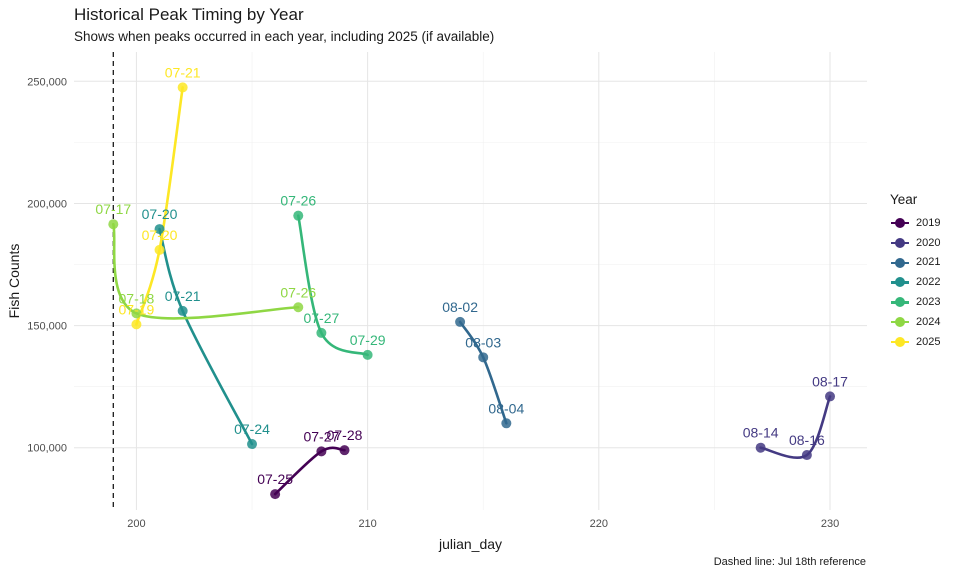 This screenshot has width=960, height=576. What do you see at coordinates (928, 302) in the screenshot?
I see `legend-label: 2023` at bounding box center [928, 302].